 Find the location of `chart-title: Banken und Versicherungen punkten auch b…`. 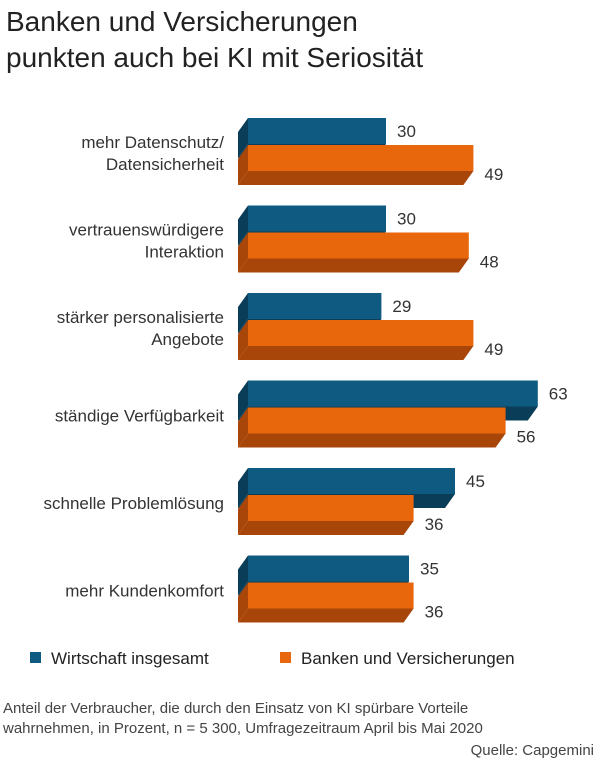

chart-title: Banken und Versicherungen punkten auch b… is located at coordinates (301, 40).